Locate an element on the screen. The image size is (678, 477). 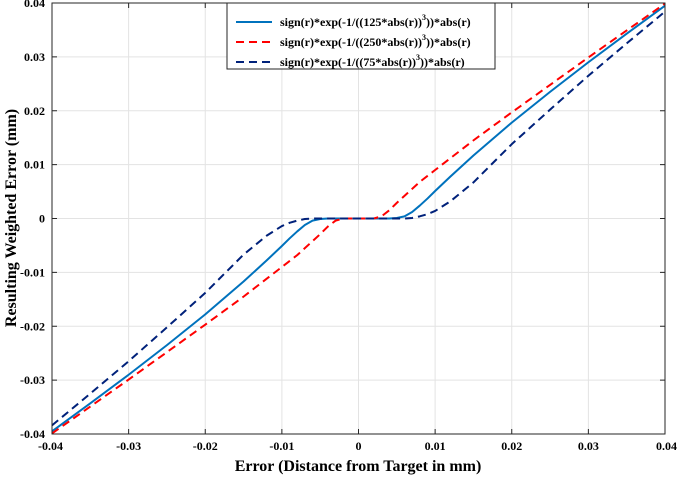
x-tick-label: 0.01 is located at coordinates (435, 446).